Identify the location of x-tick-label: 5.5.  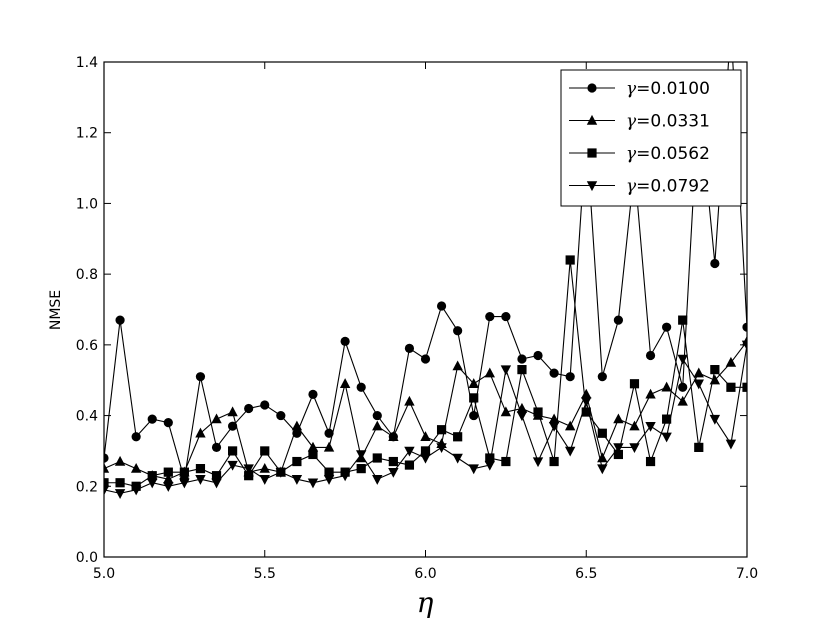
(265, 574).